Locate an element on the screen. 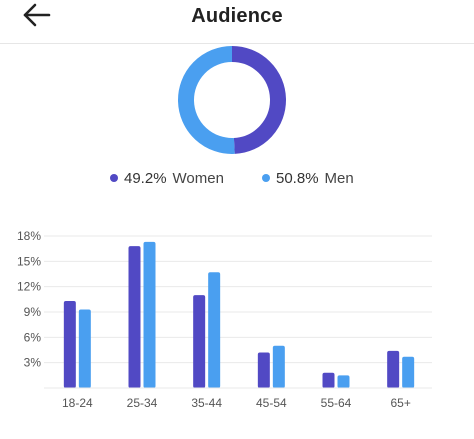  y-tick-label: 15% is located at coordinates (29, 261).